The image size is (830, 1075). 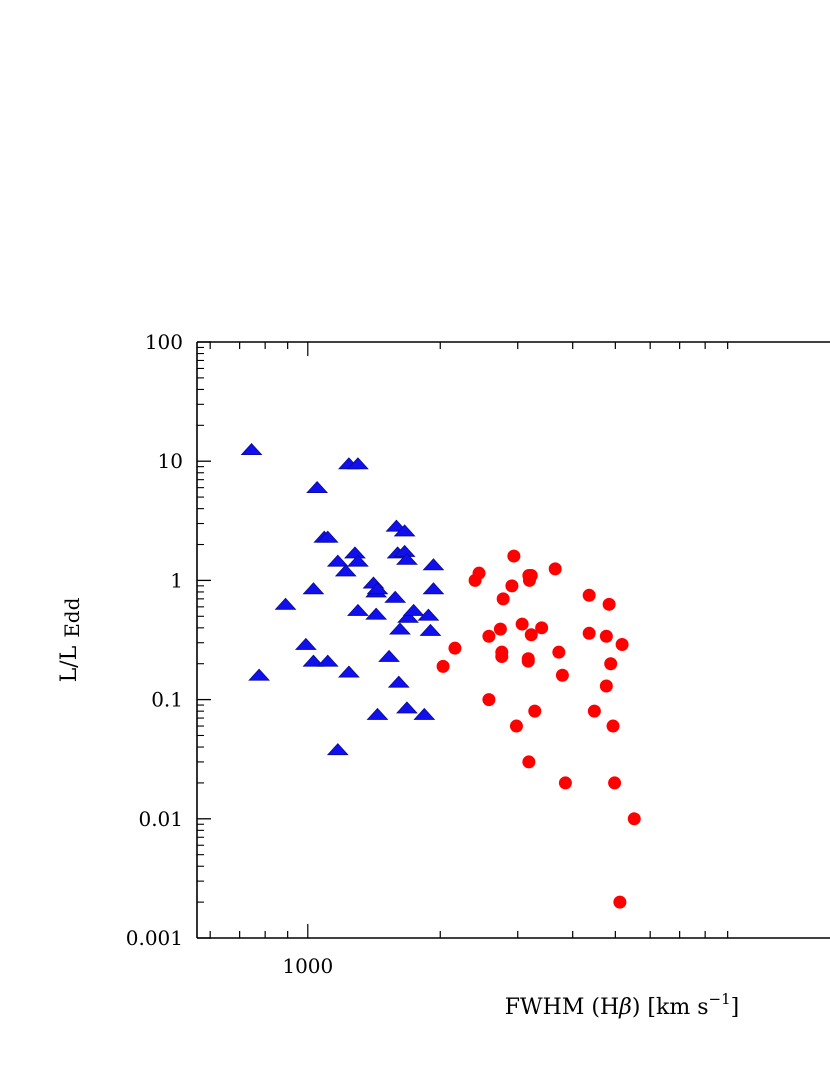 What do you see at coordinates (72, 617) in the screenshot?
I see `y-axis-label-sub: Edd` at bounding box center [72, 617].